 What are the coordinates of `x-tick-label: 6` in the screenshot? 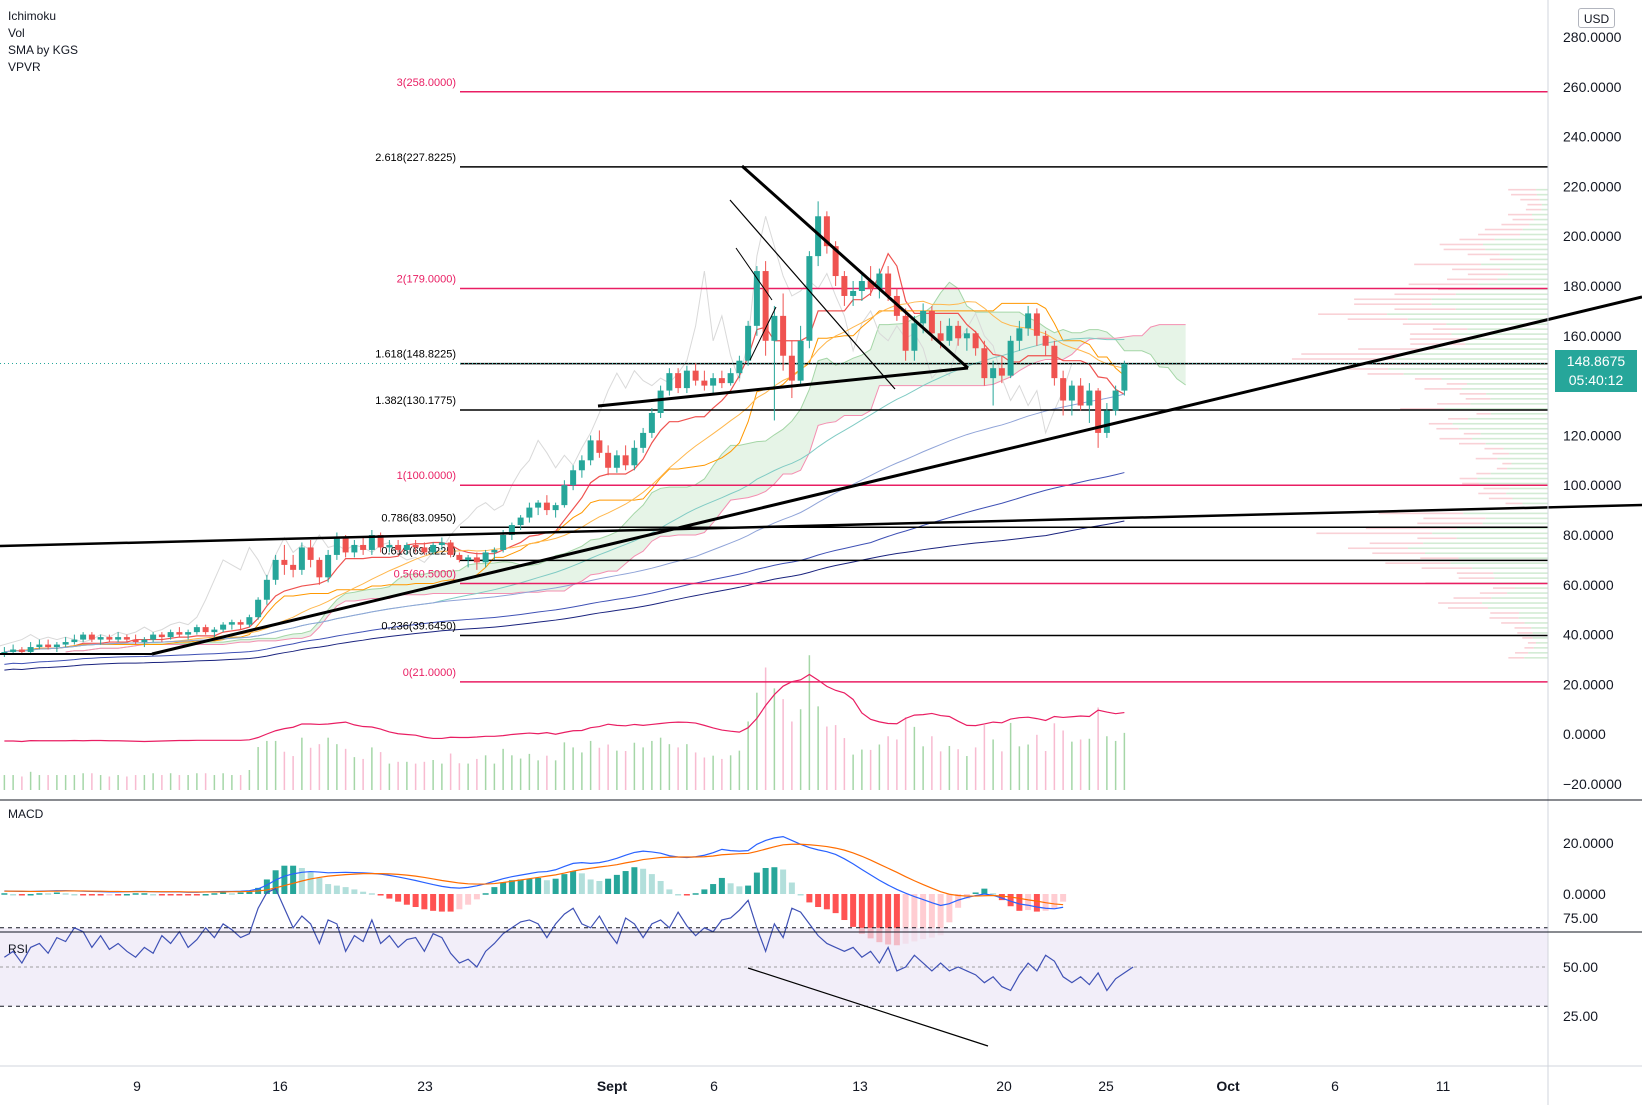 It's located at (1335, 1086).